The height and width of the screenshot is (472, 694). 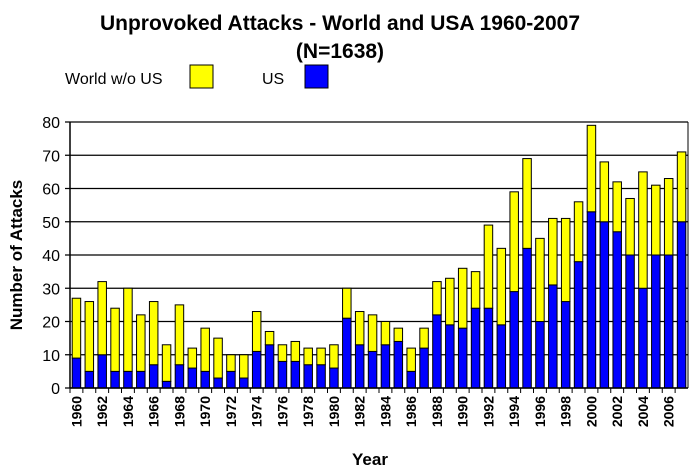 What do you see at coordinates (437, 411) in the screenshot?
I see `x-tick-label: 1988` at bounding box center [437, 411].